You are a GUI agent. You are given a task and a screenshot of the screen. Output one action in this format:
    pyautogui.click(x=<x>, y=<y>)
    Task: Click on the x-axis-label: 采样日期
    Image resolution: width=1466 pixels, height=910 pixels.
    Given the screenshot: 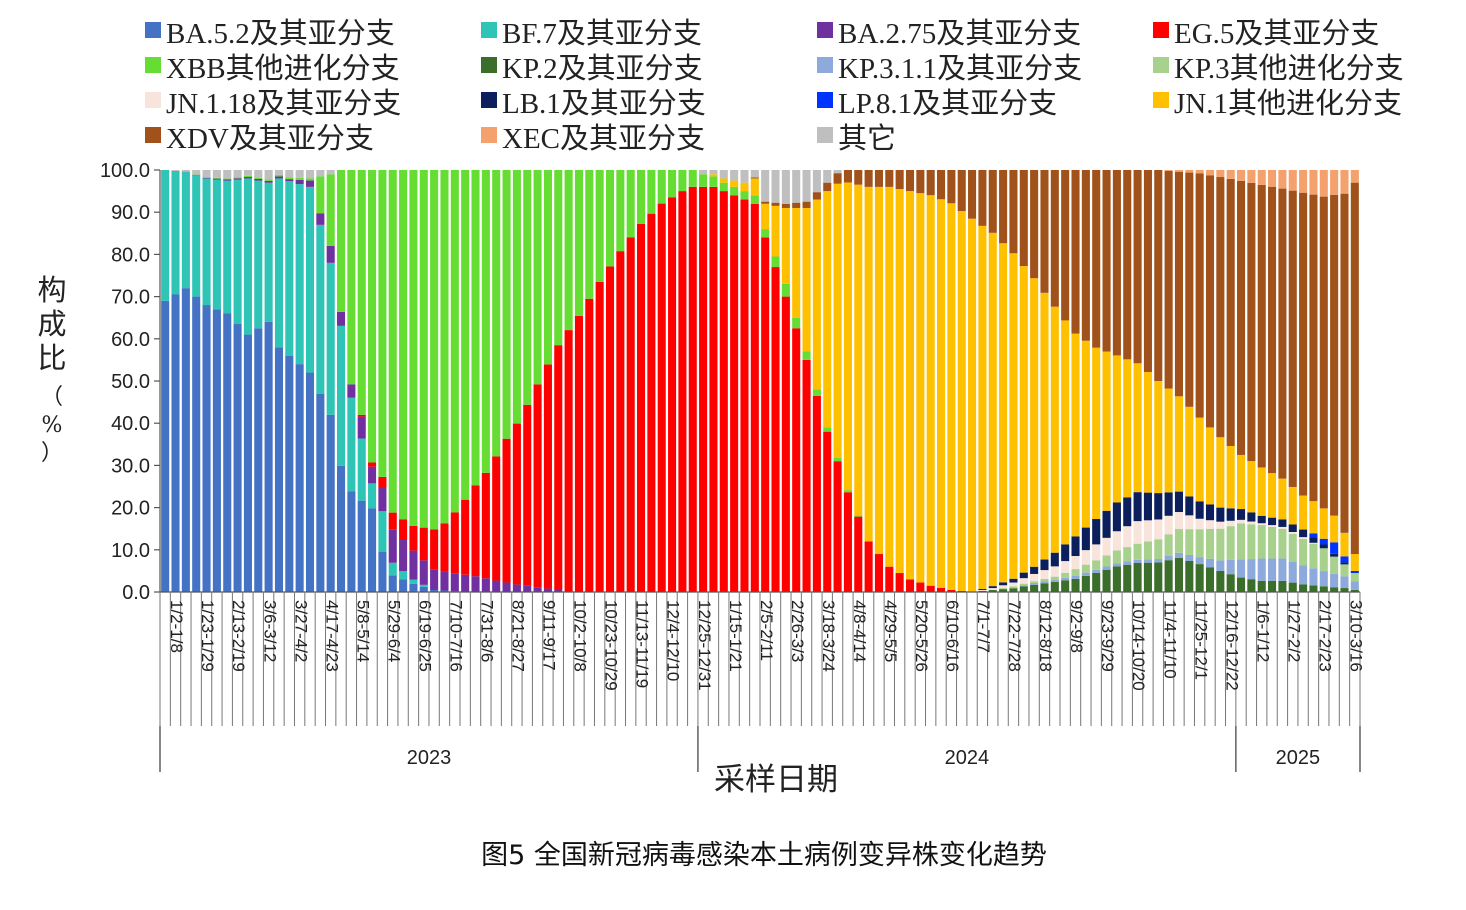 What is the action you would take?
    pyautogui.click(x=776, y=780)
    